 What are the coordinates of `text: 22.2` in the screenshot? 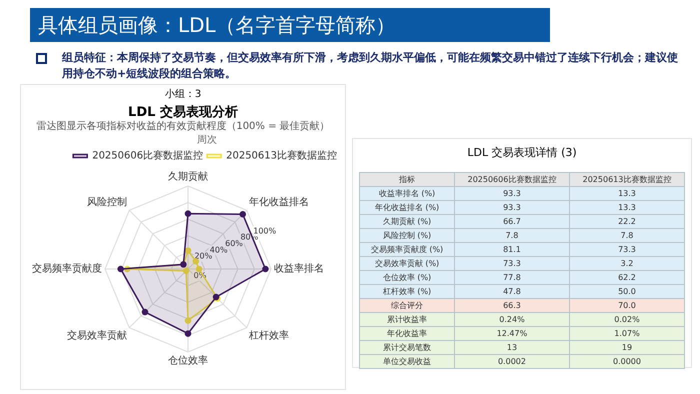 It's located at (627, 221).